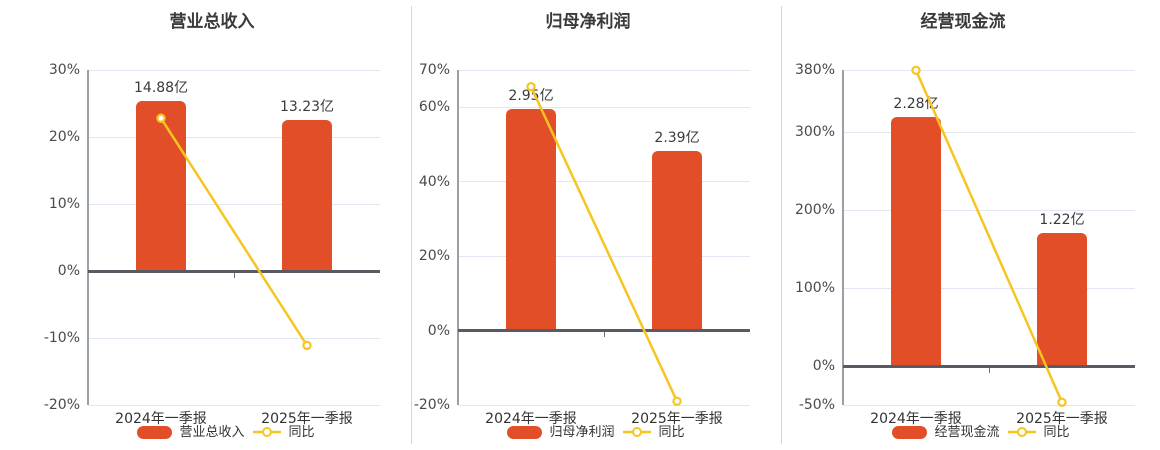 The width and height of the screenshot is (1160, 450). I want to click on bar-value-label: 14.88亿, so click(161, 87).